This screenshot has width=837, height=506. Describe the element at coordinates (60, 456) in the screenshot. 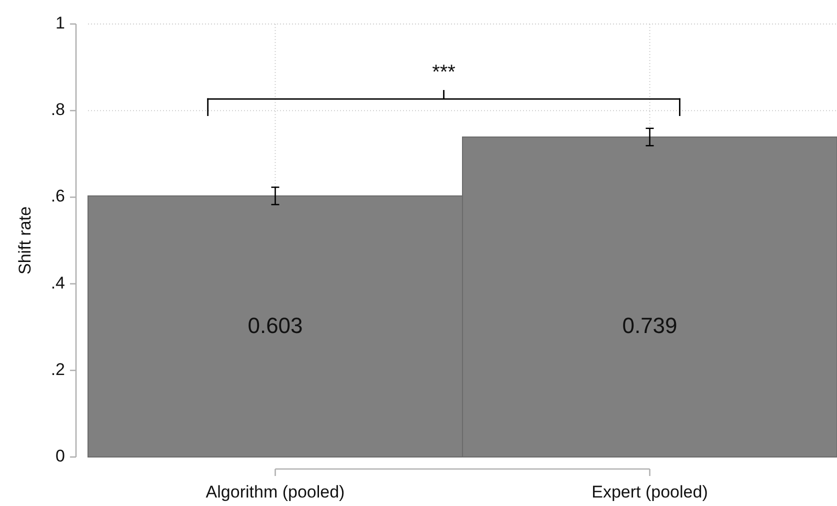

I see `y-tick-label: 0` at that location.